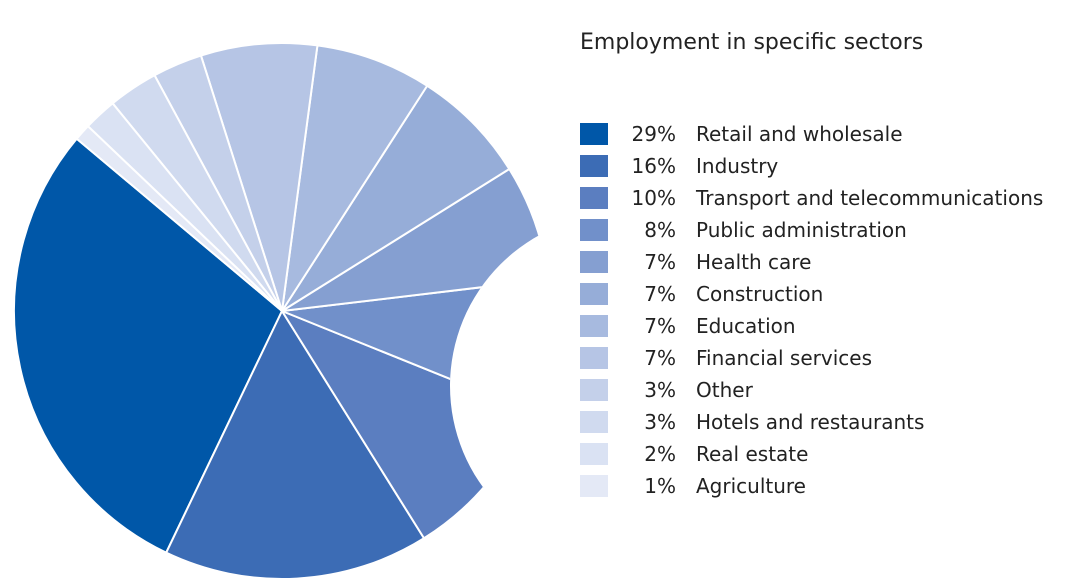  Describe the element at coordinates (811, 390) in the screenshot. I see `legend-item: 3% Other` at that location.